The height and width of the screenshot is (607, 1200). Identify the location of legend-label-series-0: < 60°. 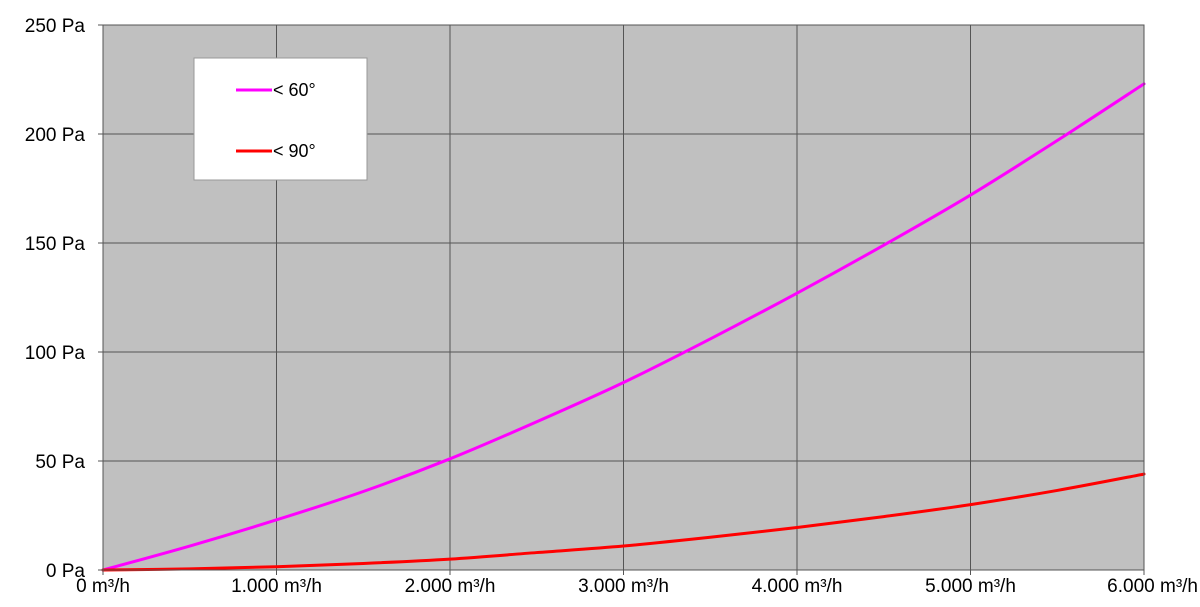
(294, 90).